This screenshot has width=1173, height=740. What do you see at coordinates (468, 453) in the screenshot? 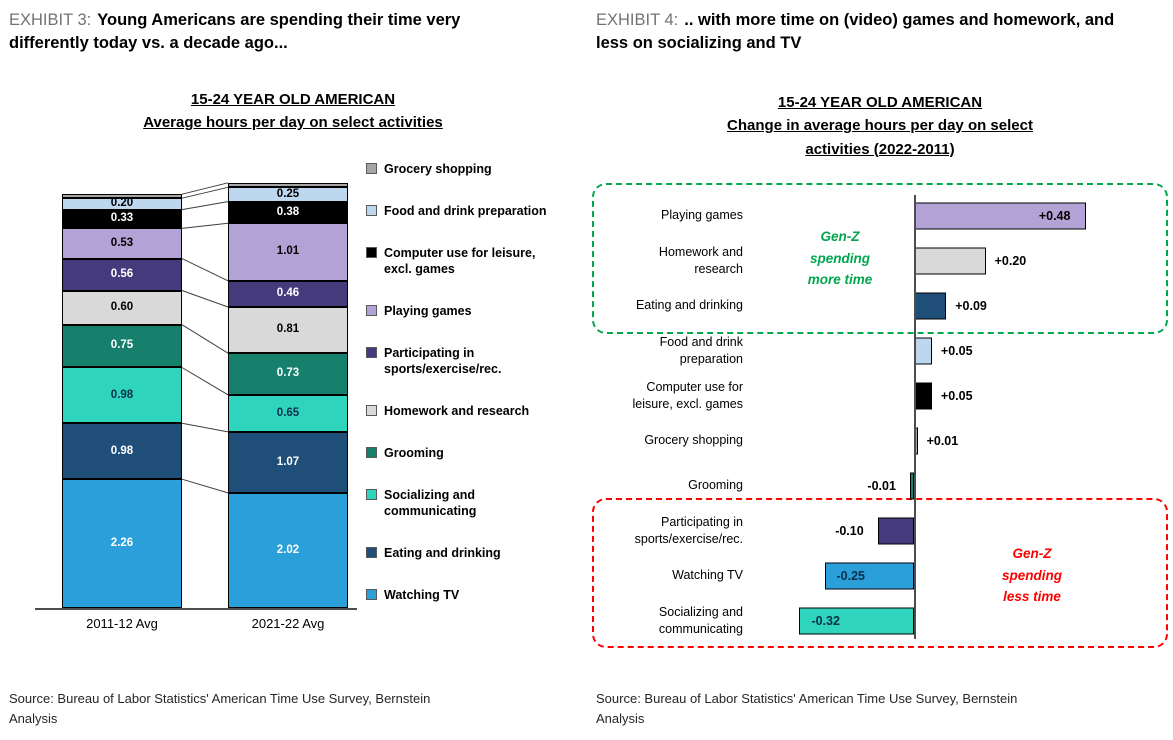
I see `legend-item-grooming: Grooming` at bounding box center [468, 453].